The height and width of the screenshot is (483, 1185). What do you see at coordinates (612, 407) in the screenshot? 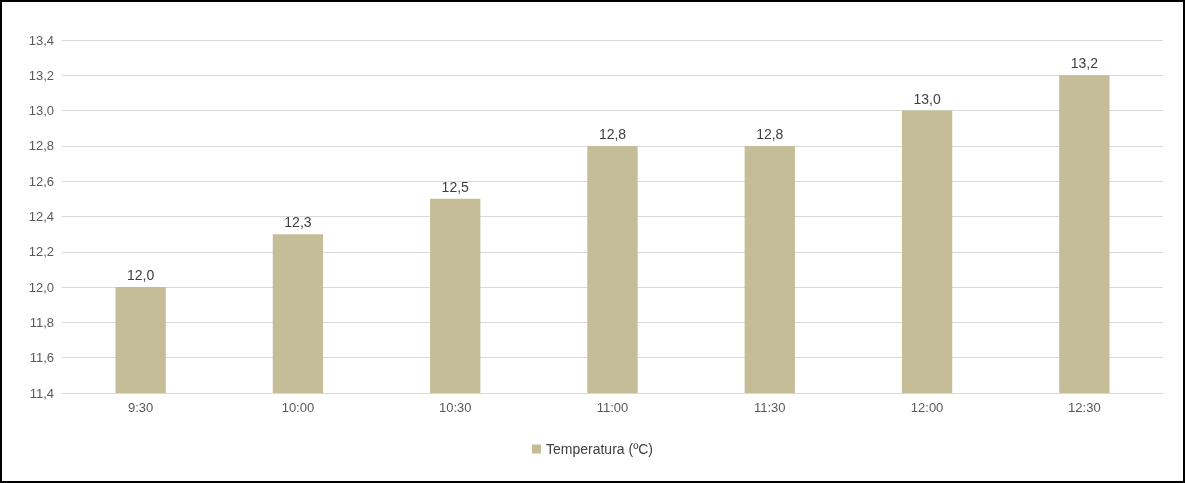
I see `x-tick-label: 11:00` at bounding box center [612, 407].